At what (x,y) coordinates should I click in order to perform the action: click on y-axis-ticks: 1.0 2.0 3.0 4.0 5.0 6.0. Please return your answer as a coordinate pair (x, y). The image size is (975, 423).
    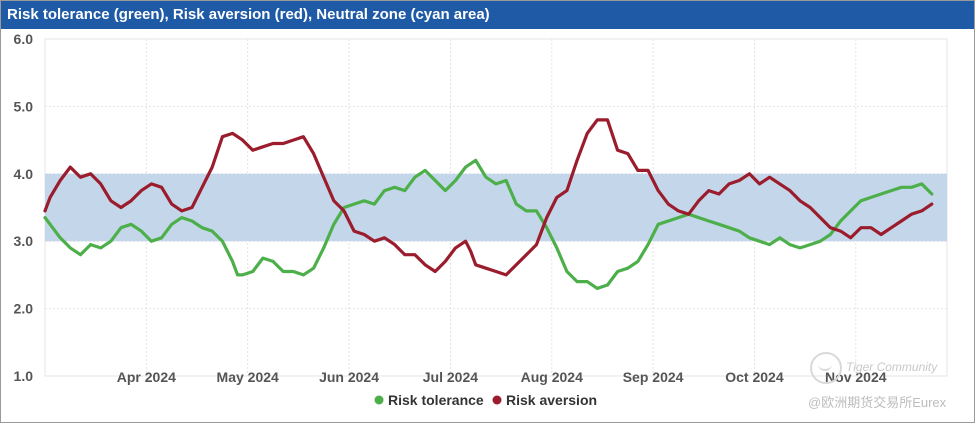
    Looking at the image, I should click on (24, 207).